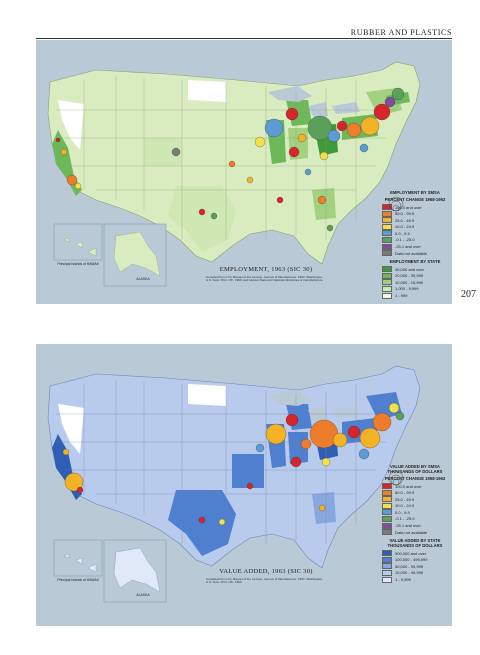 This screenshot has height=655, width=480. What do you see at coordinates (415, 192) in the screenshot?
I see `legend-smsa-title: EMPLOYMENT BY SMSA` at bounding box center [415, 192].